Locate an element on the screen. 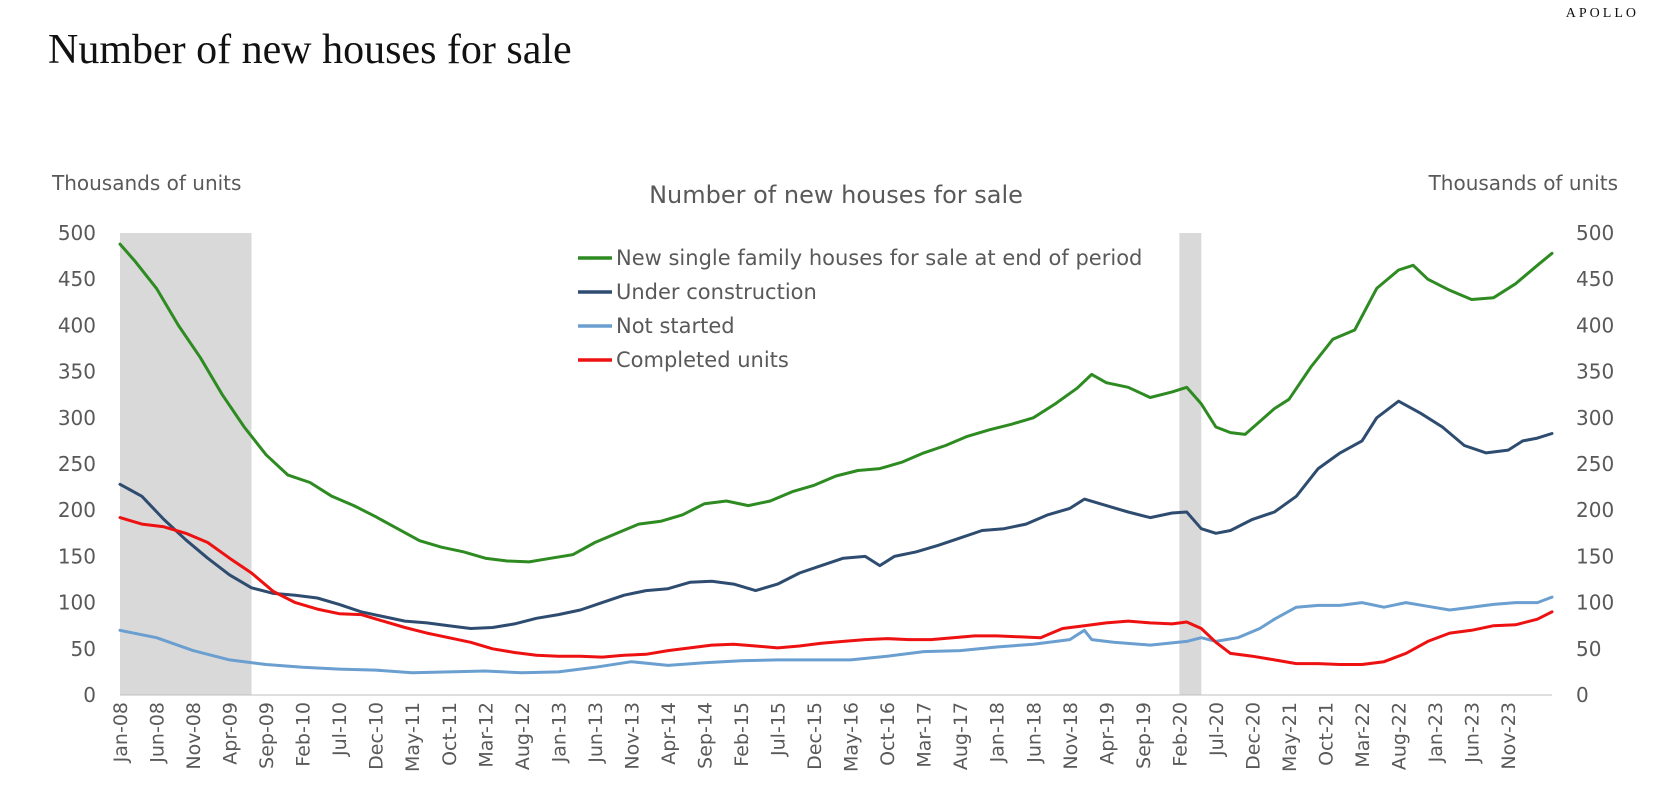  x-tick-label: Oct-11 is located at coordinates (450, 734).